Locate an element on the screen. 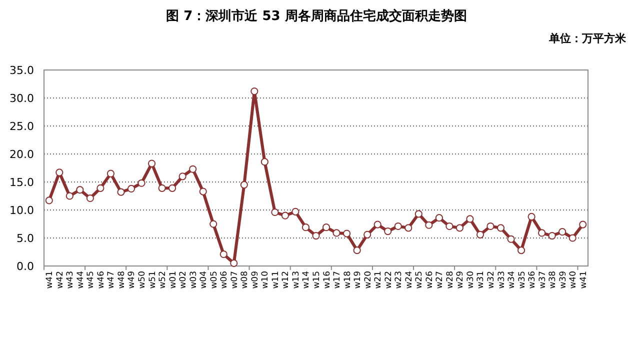  x-tick-label: w10 is located at coordinates (265, 280).